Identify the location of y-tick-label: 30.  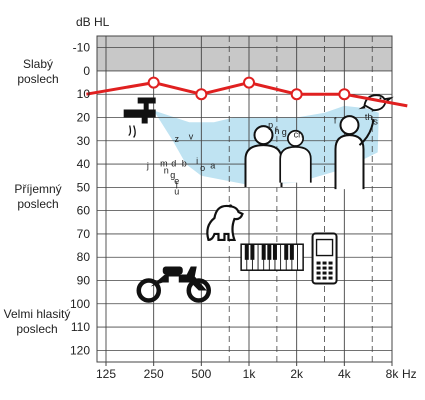
(84, 141).